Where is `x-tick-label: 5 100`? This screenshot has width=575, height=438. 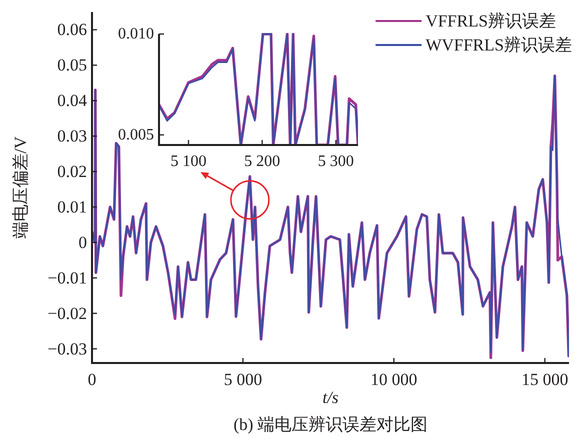 x-tick-label: 5 100 is located at coordinates (188, 161).